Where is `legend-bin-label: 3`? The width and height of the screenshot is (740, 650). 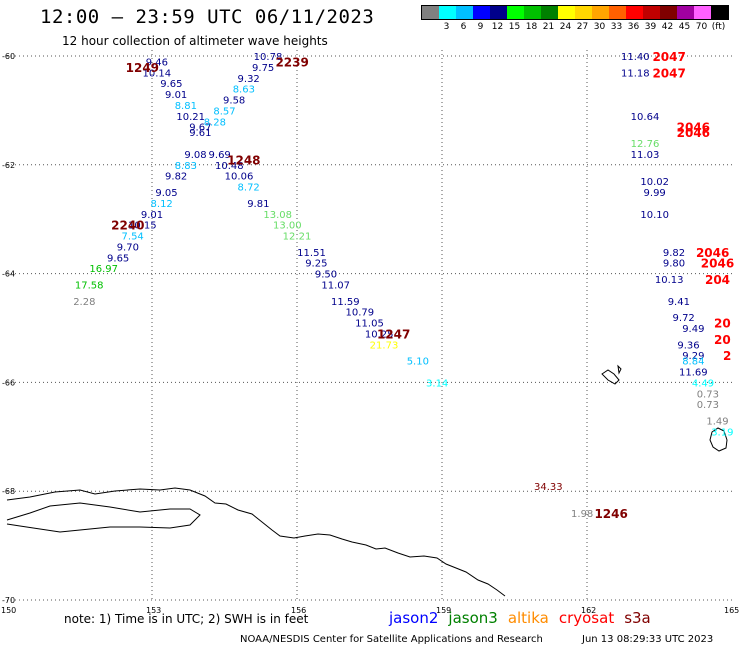 legend-bin-label: 3 is located at coordinates (446, 27).